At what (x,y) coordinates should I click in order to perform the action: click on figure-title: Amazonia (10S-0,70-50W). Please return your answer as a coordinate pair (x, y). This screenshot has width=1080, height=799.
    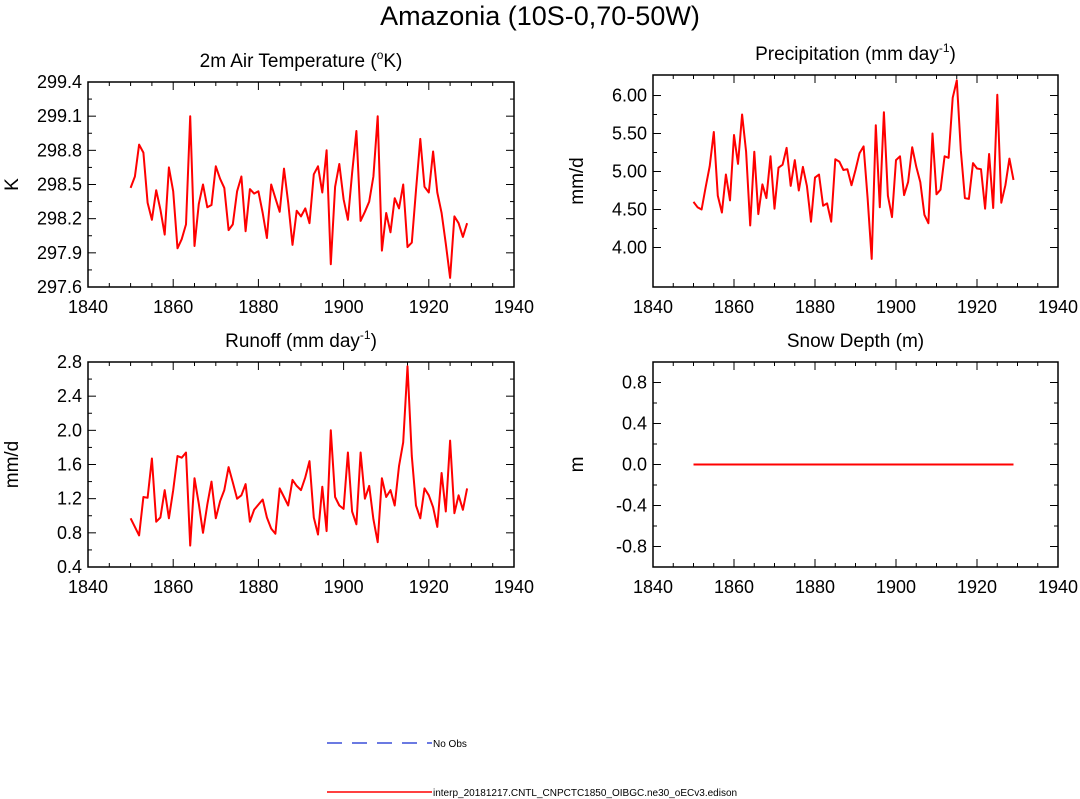
    Looking at the image, I should click on (540, 16).